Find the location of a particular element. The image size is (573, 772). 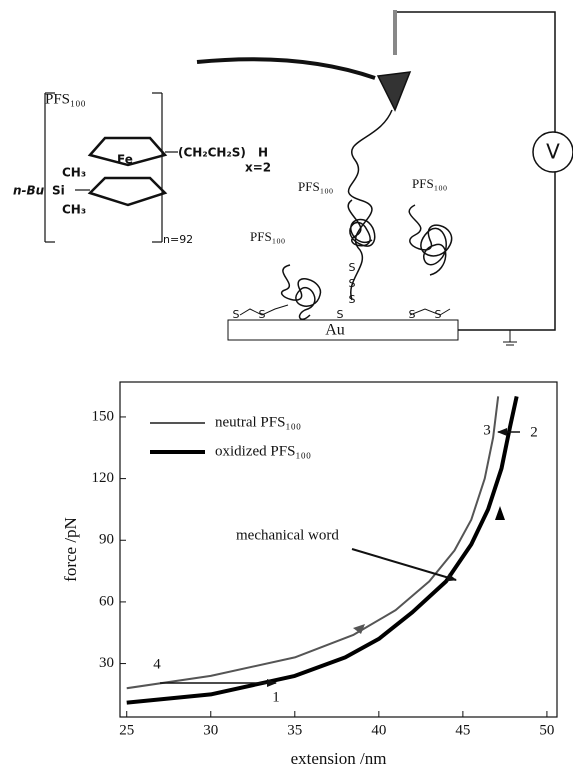

voltmeter-circle is located at coordinates (552, 152).